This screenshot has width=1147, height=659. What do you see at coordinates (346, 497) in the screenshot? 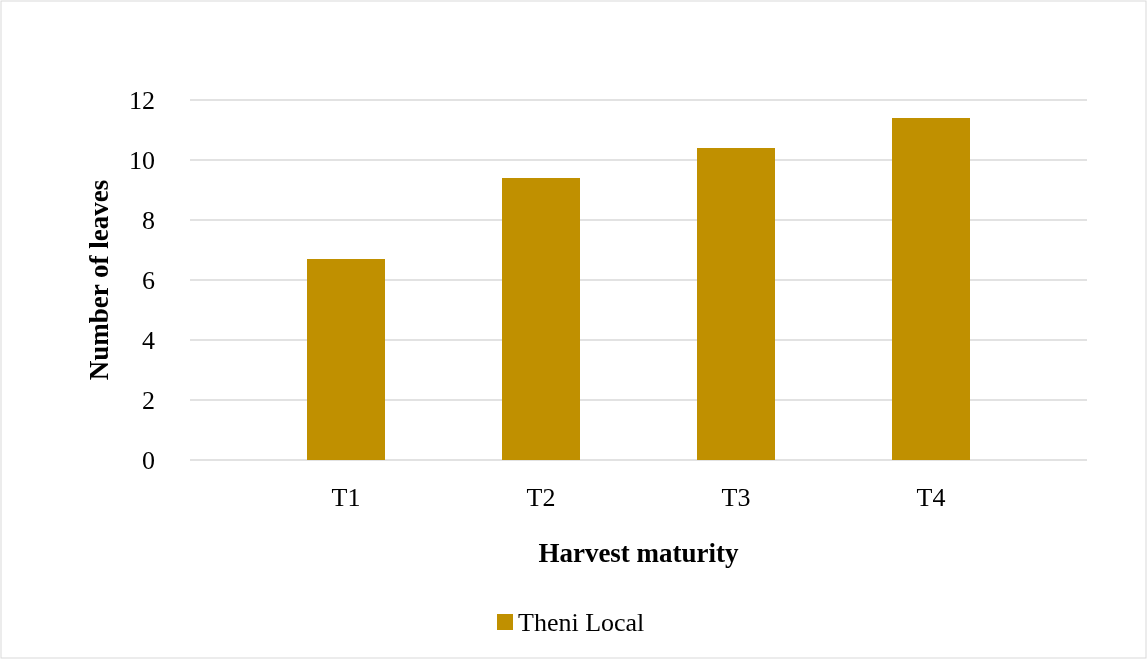
I see `x-tick-label: T1` at bounding box center [346, 497].